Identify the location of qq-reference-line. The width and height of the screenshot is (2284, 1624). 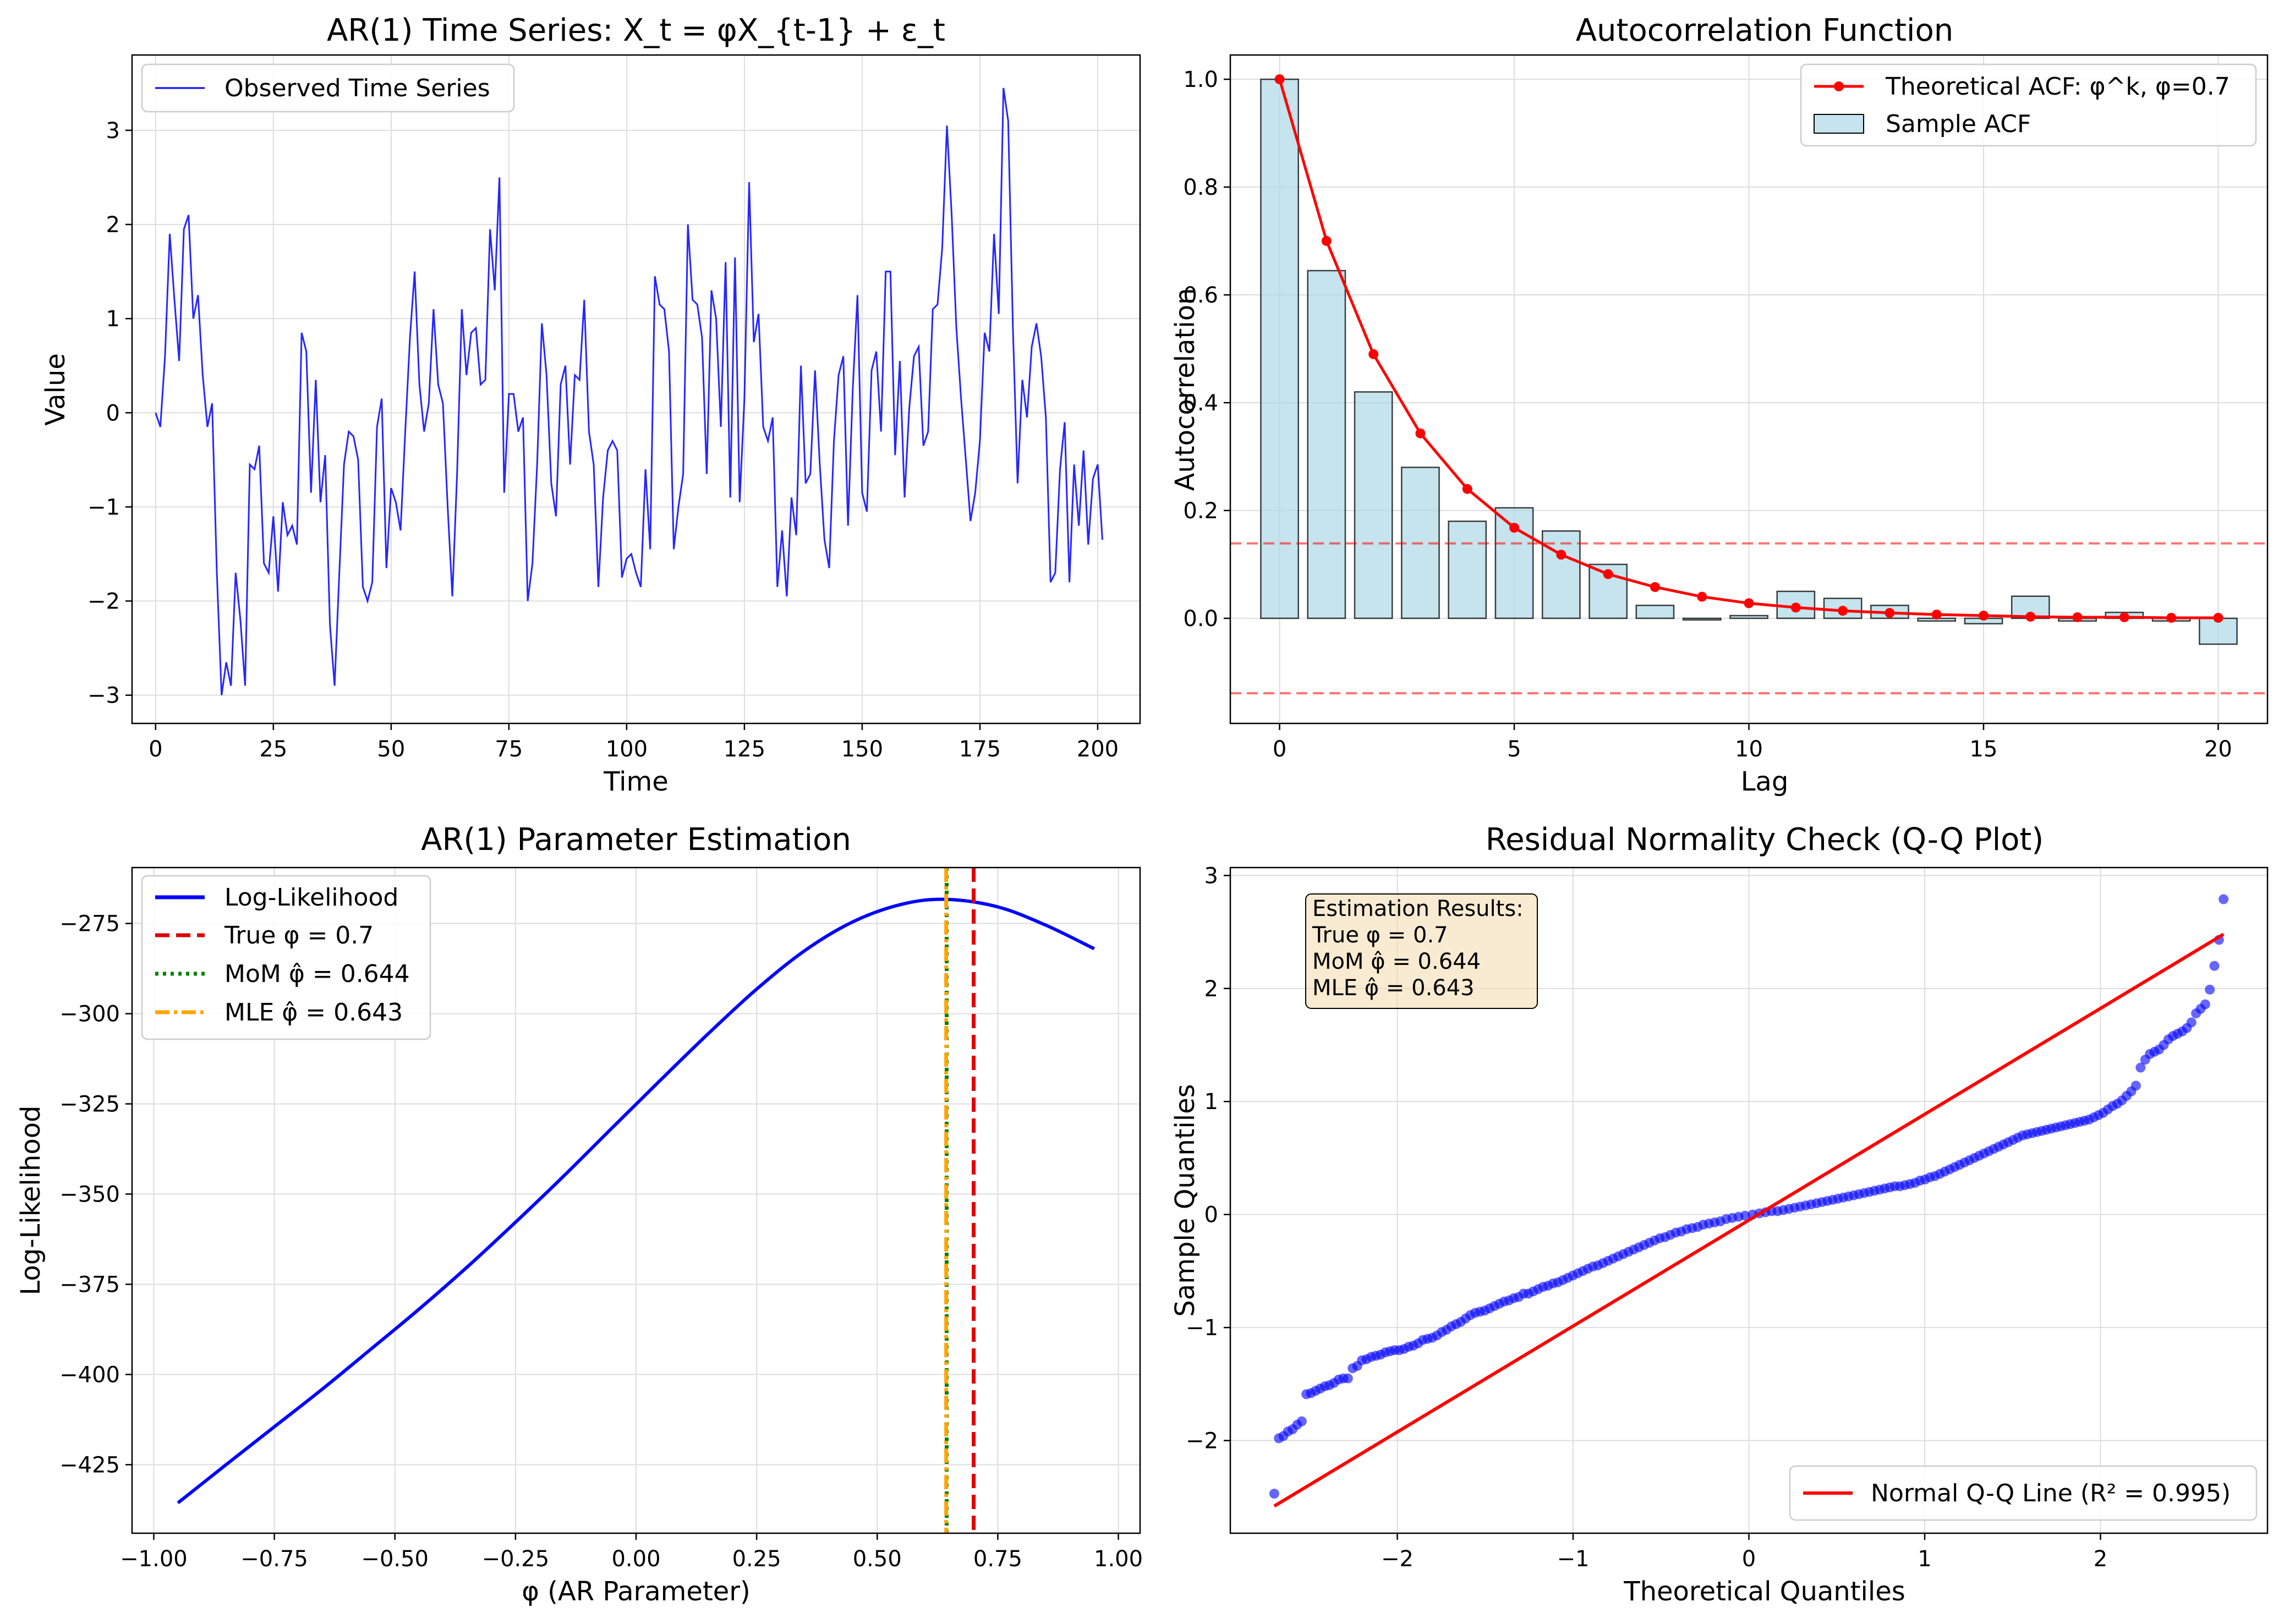
(1749, 1220).